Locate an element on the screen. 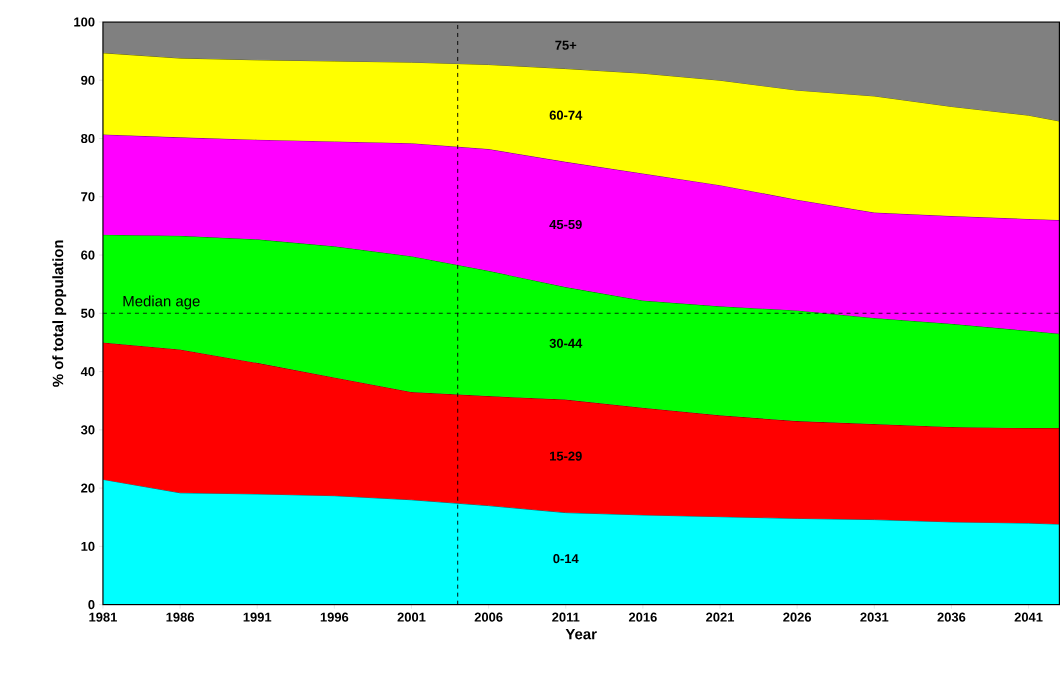 The height and width of the screenshot is (691, 1060). series-label: 0-14 is located at coordinates (566, 559).